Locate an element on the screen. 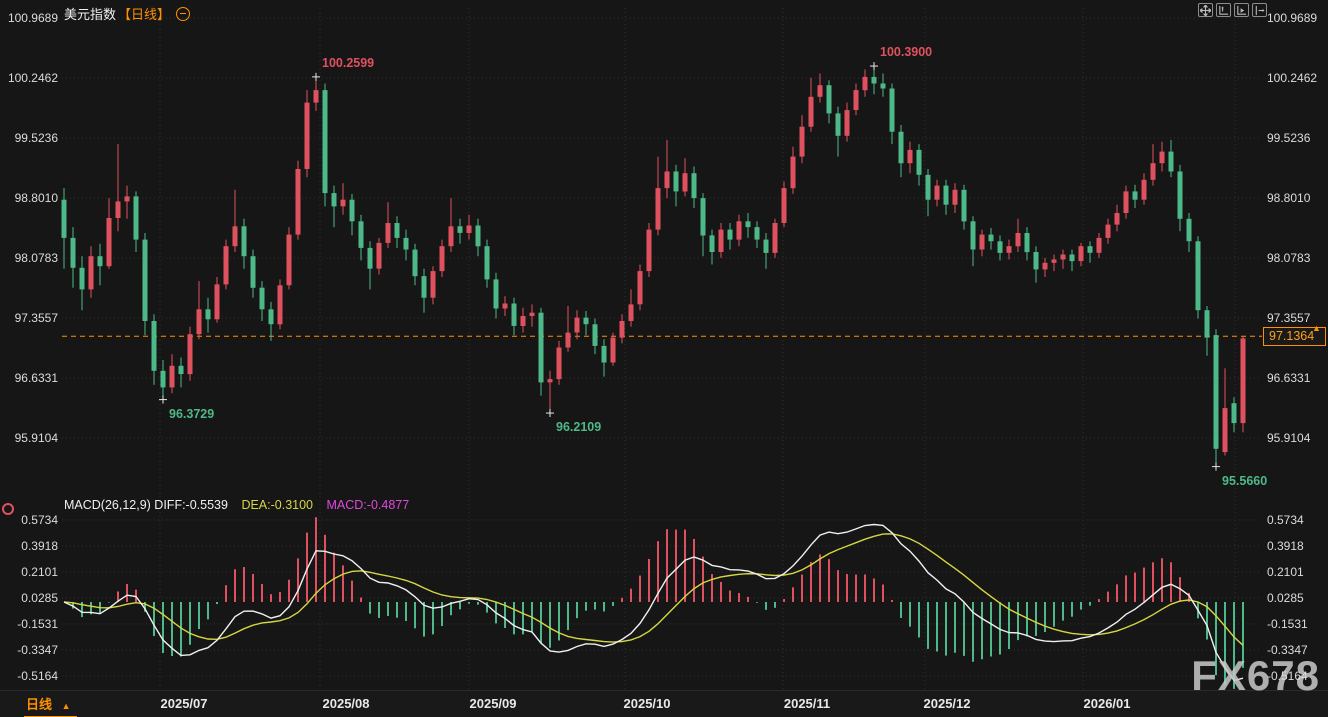 The height and width of the screenshot is (717, 1328). tab-daily-label: 日线 is located at coordinates (39, 704).